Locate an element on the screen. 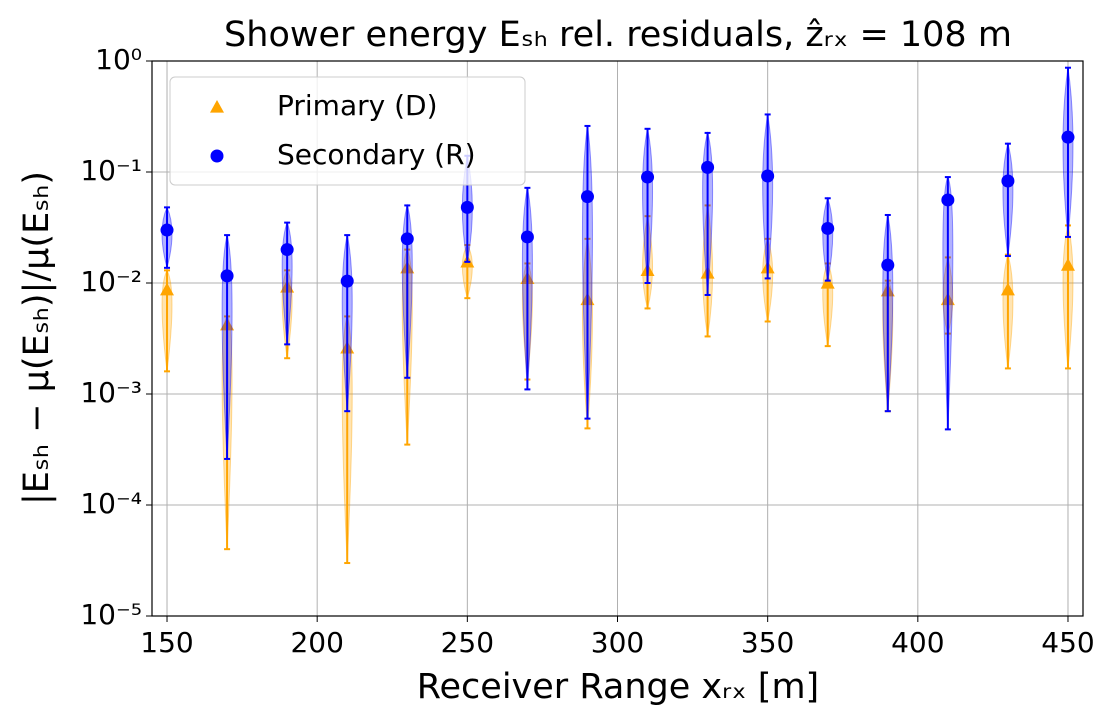  x-tick-label: 450 is located at coordinates (1067, 642).